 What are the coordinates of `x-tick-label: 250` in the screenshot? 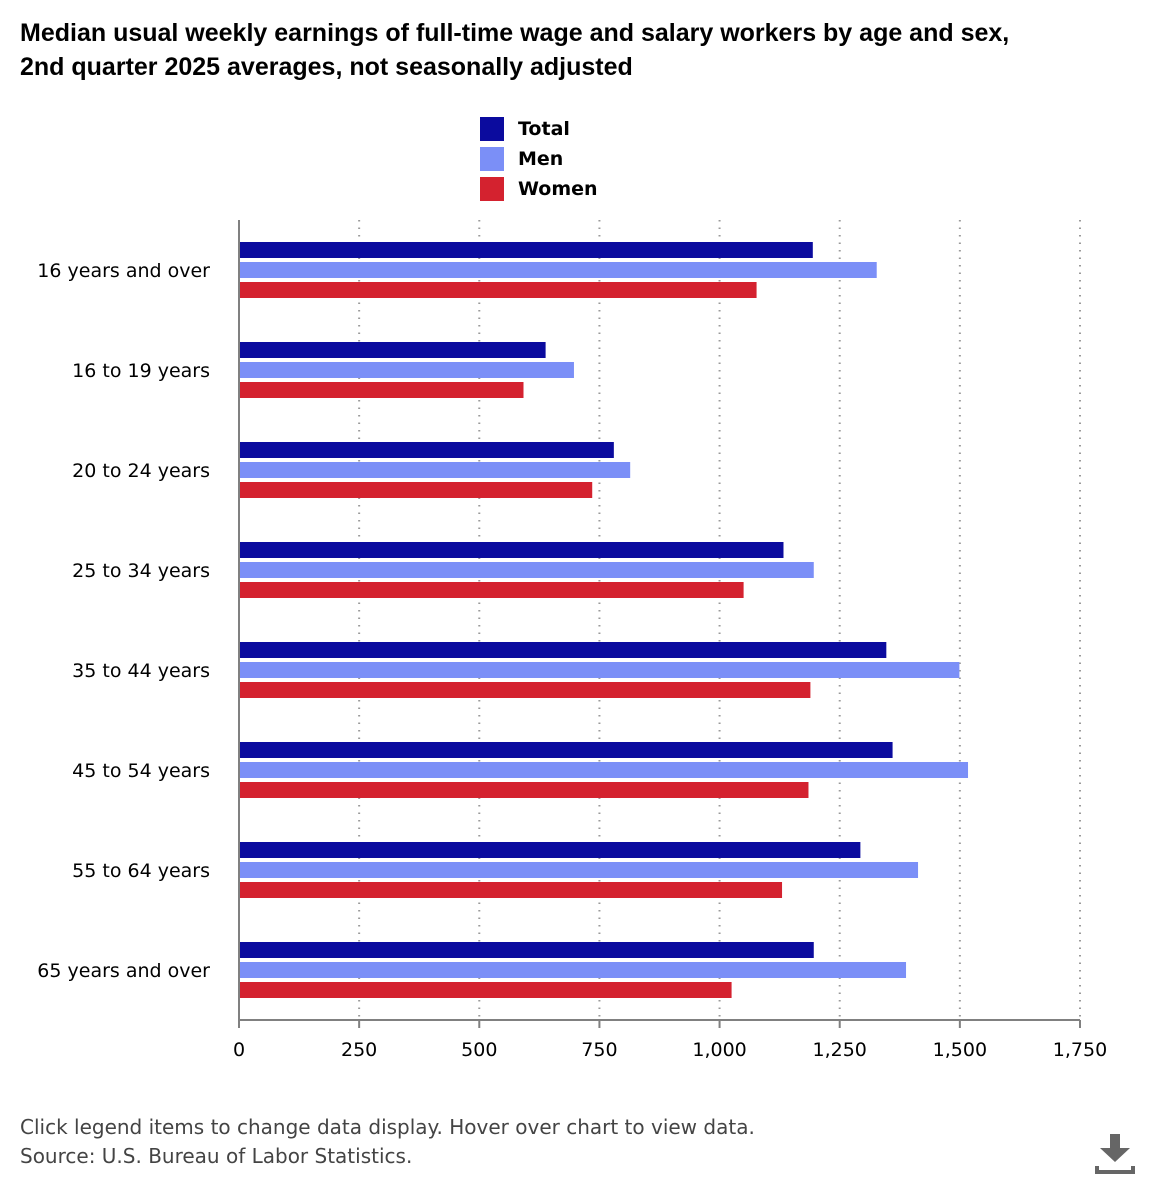 It's located at (359, 1050).